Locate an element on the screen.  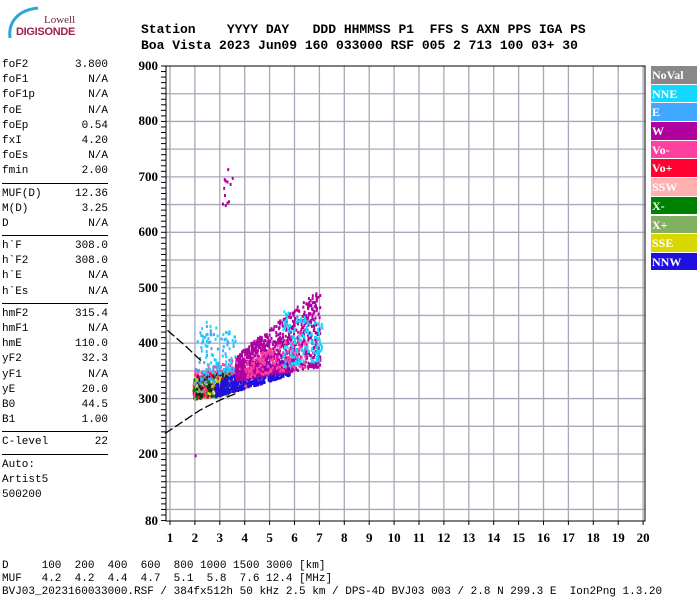
param-row: hmE 110.0 is located at coordinates (55, 344).